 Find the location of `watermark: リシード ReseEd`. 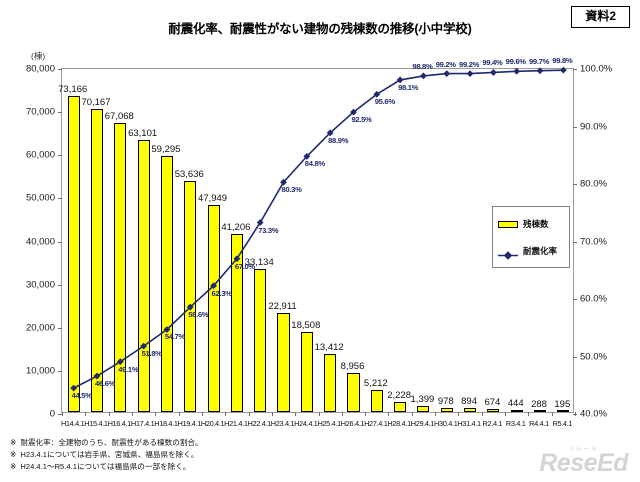

watermark: リシード ReseEd is located at coordinates (583, 461).